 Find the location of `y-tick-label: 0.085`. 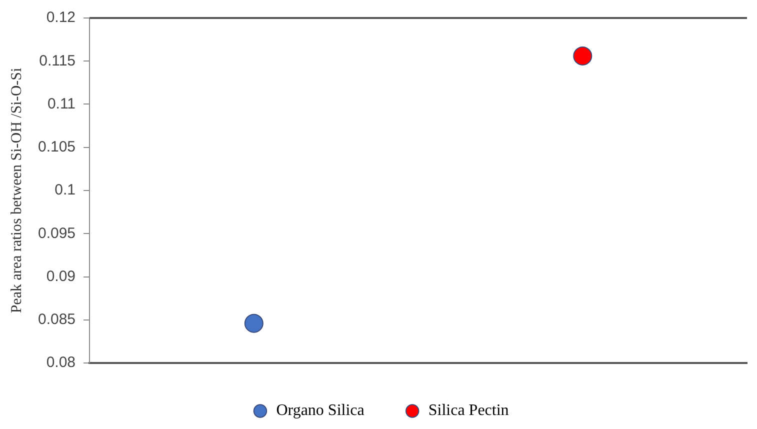

y-tick-label: 0.085 is located at coordinates (57, 319).